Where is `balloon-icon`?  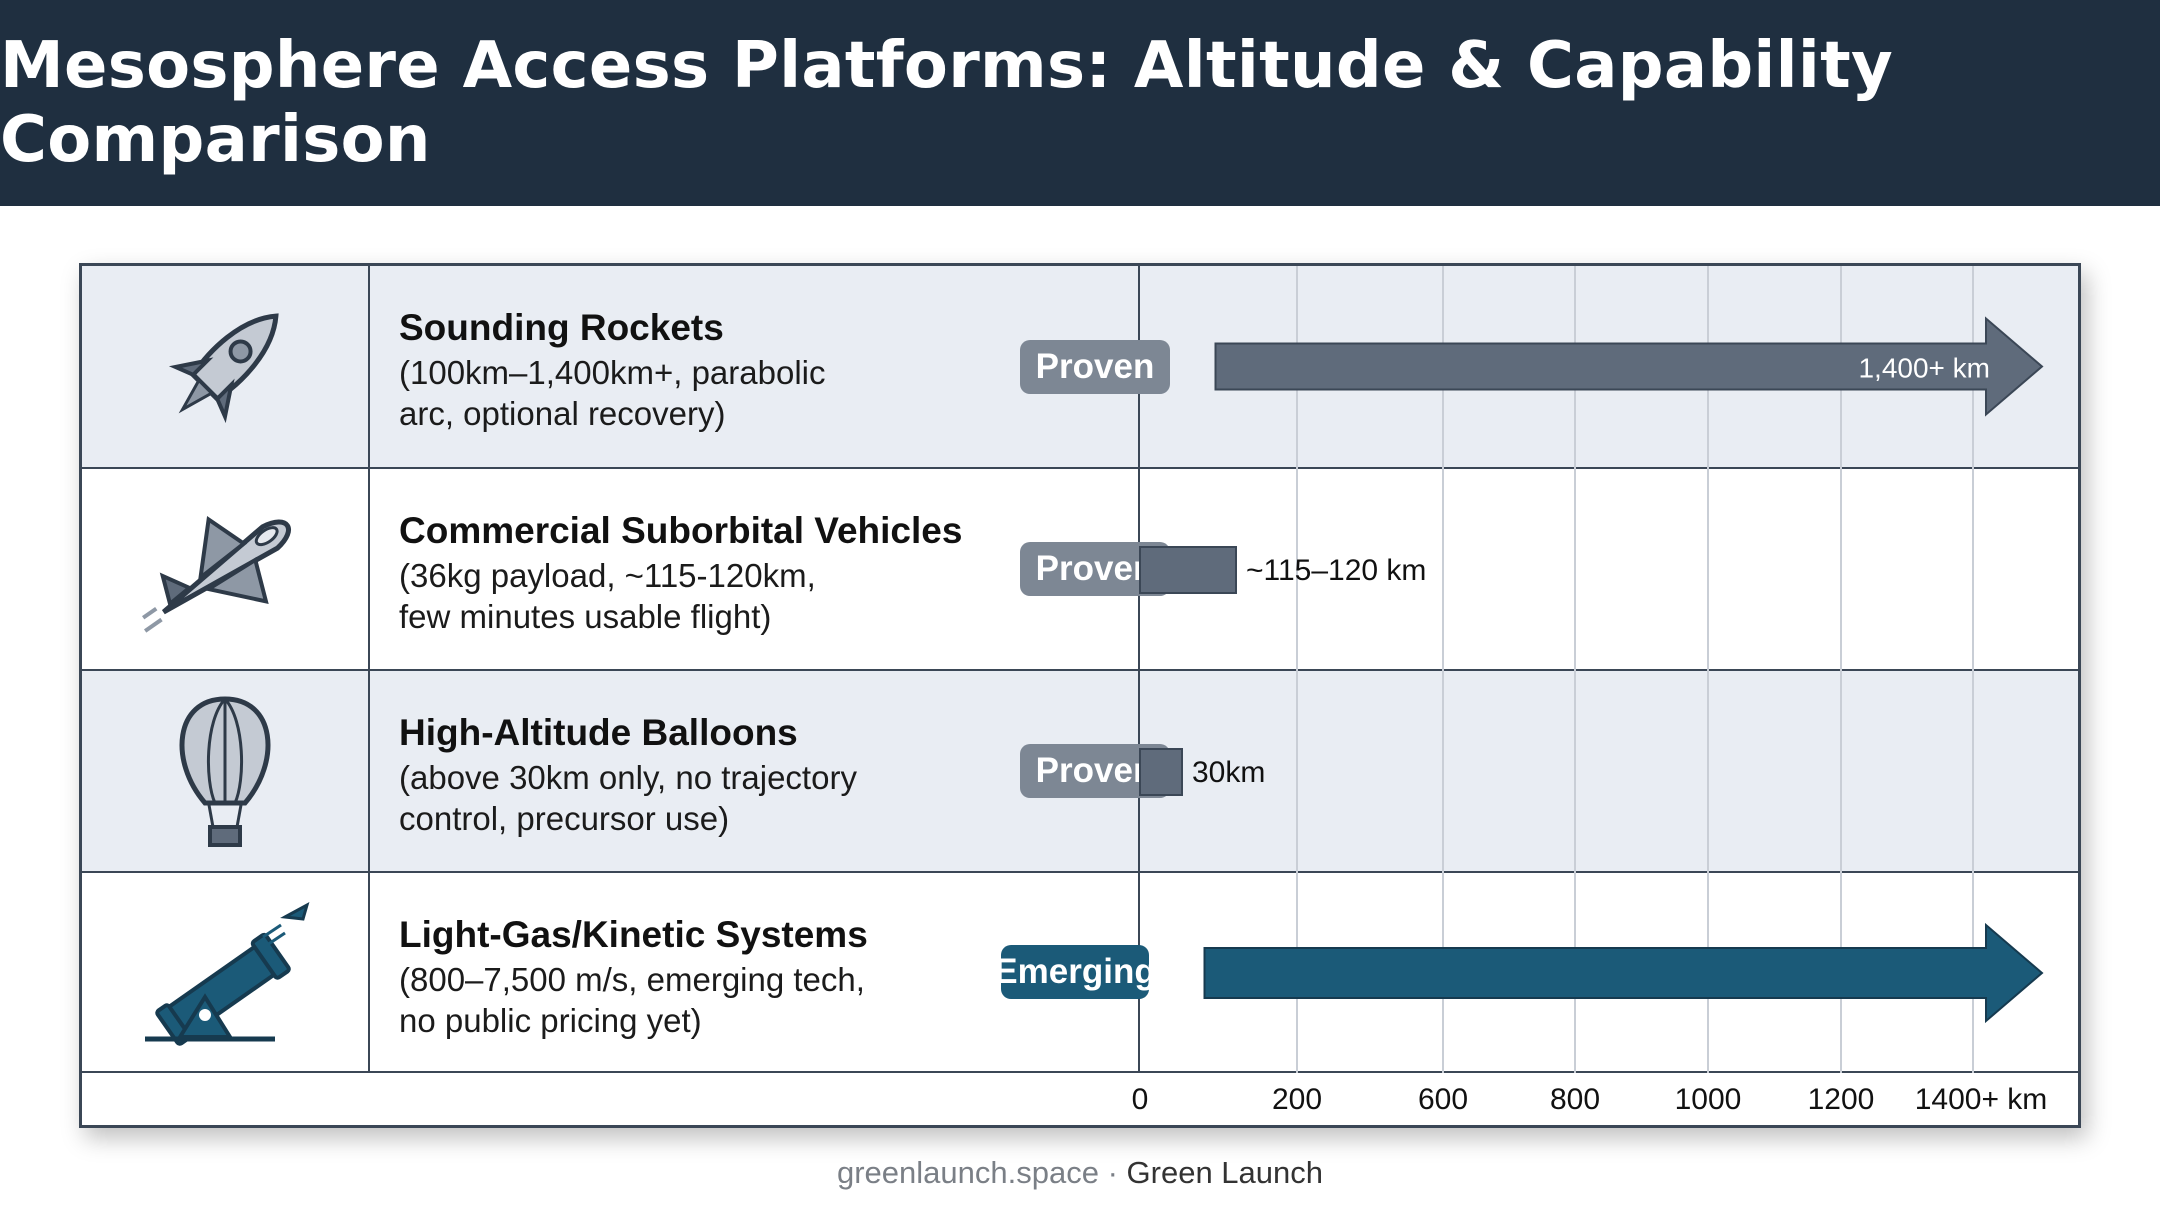
balloon-icon is located at coordinates (225, 771).